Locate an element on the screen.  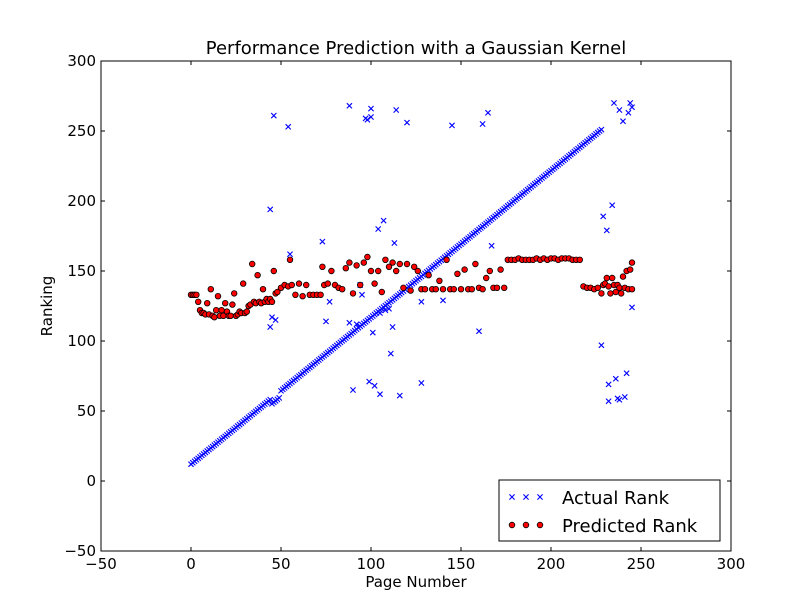
legend: Actual Rank Predicted Rank is located at coordinates (609, 510).